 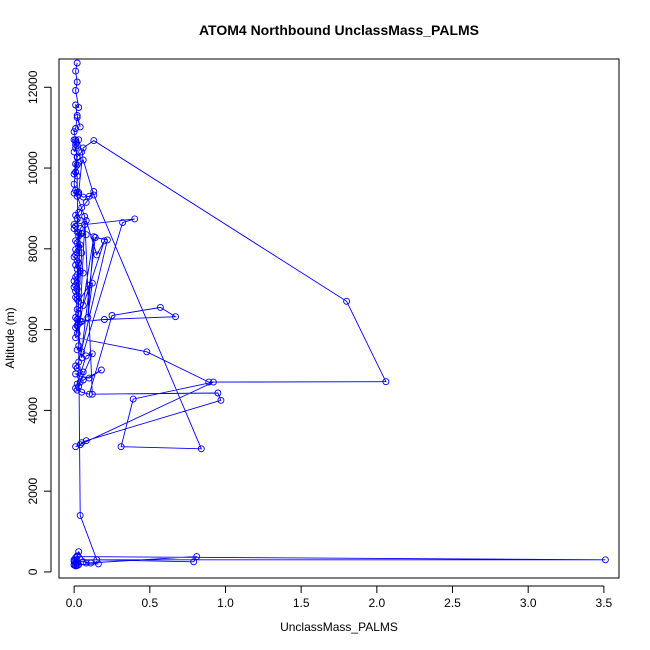 What do you see at coordinates (339, 627) in the screenshot?
I see `x-axis-label: UnclassMass_PALMS` at bounding box center [339, 627].